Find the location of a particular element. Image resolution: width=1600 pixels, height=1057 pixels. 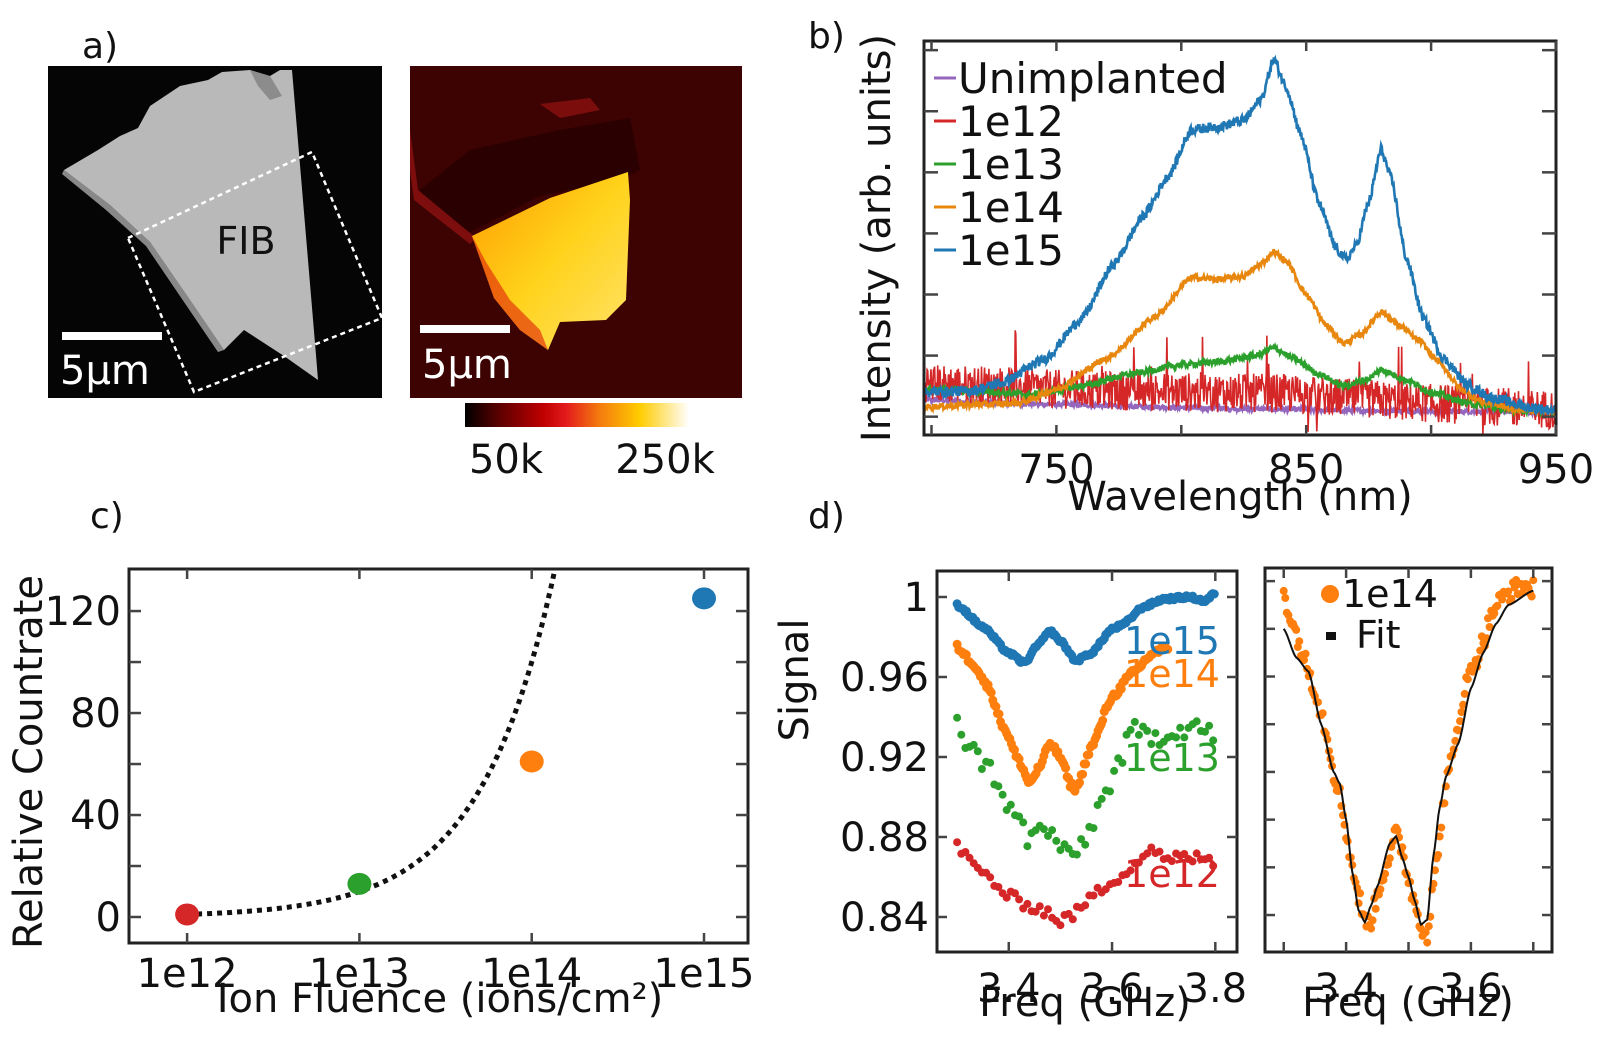

y-axis-title-c: Relative Countrate is located at coordinates (29, 762).